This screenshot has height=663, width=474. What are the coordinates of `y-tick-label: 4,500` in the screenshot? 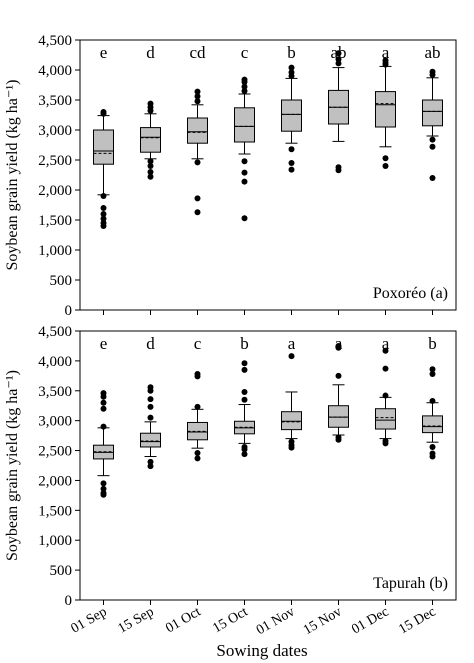 It's located at (55, 332).